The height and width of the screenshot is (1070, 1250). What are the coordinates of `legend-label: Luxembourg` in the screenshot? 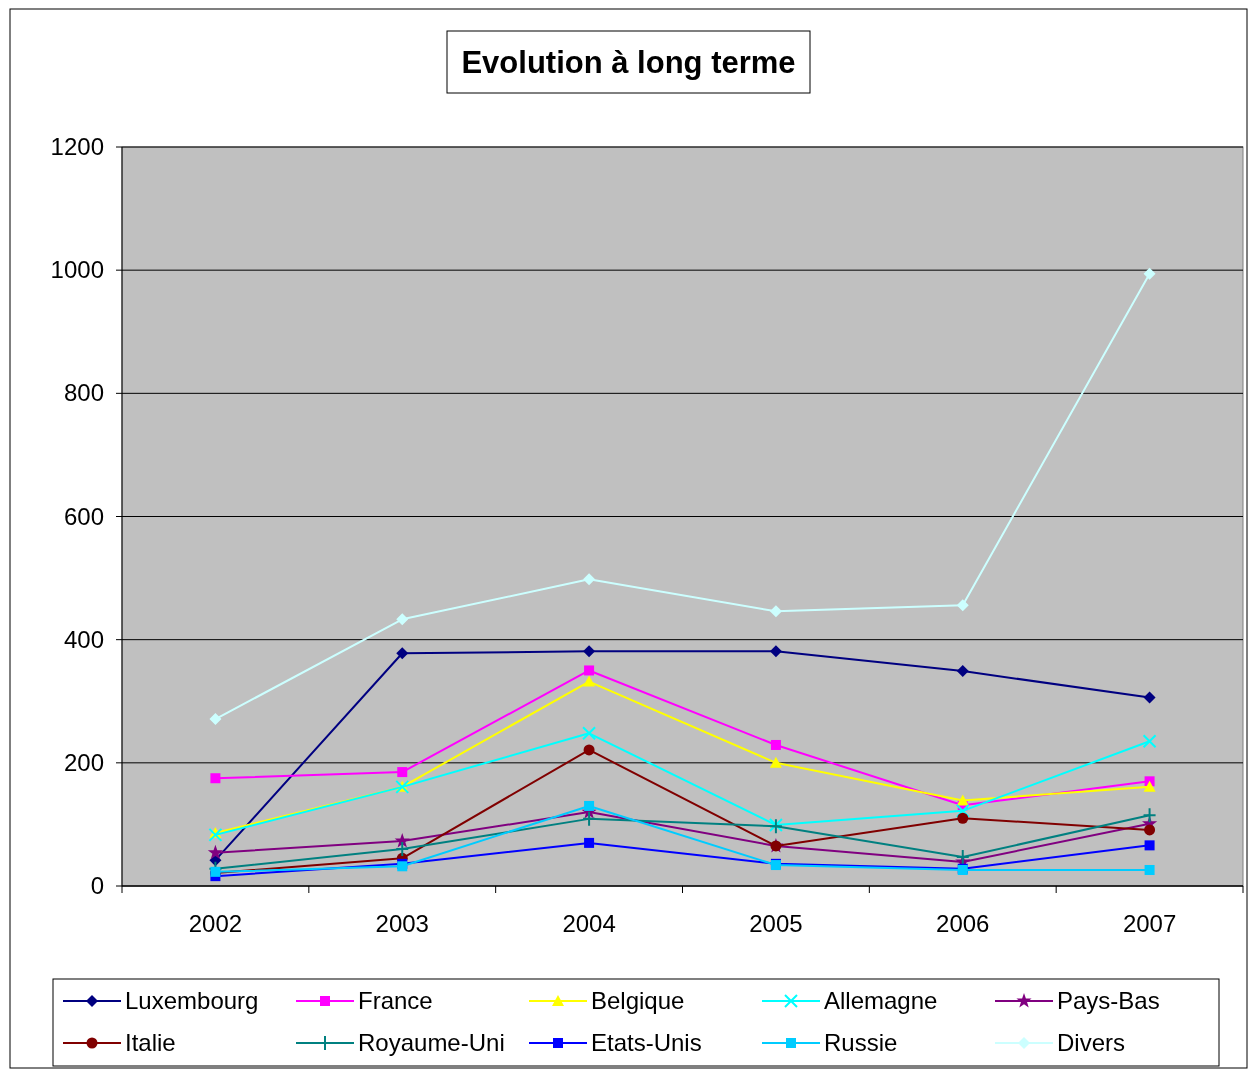 It's located at (192, 1000).